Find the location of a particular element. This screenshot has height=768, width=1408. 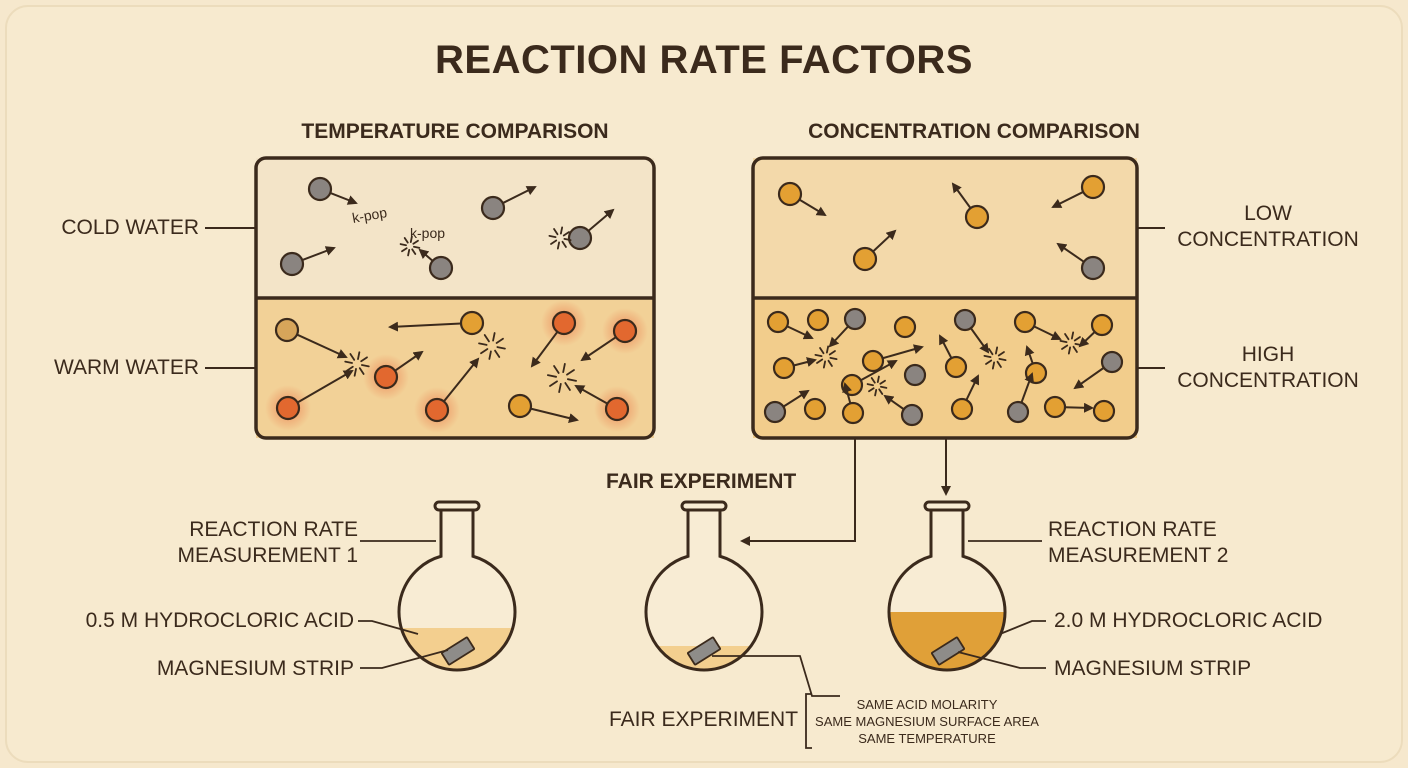

control-2: SAME MAGNESIUM SURFACE AREA is located at coordinates (927, 721).